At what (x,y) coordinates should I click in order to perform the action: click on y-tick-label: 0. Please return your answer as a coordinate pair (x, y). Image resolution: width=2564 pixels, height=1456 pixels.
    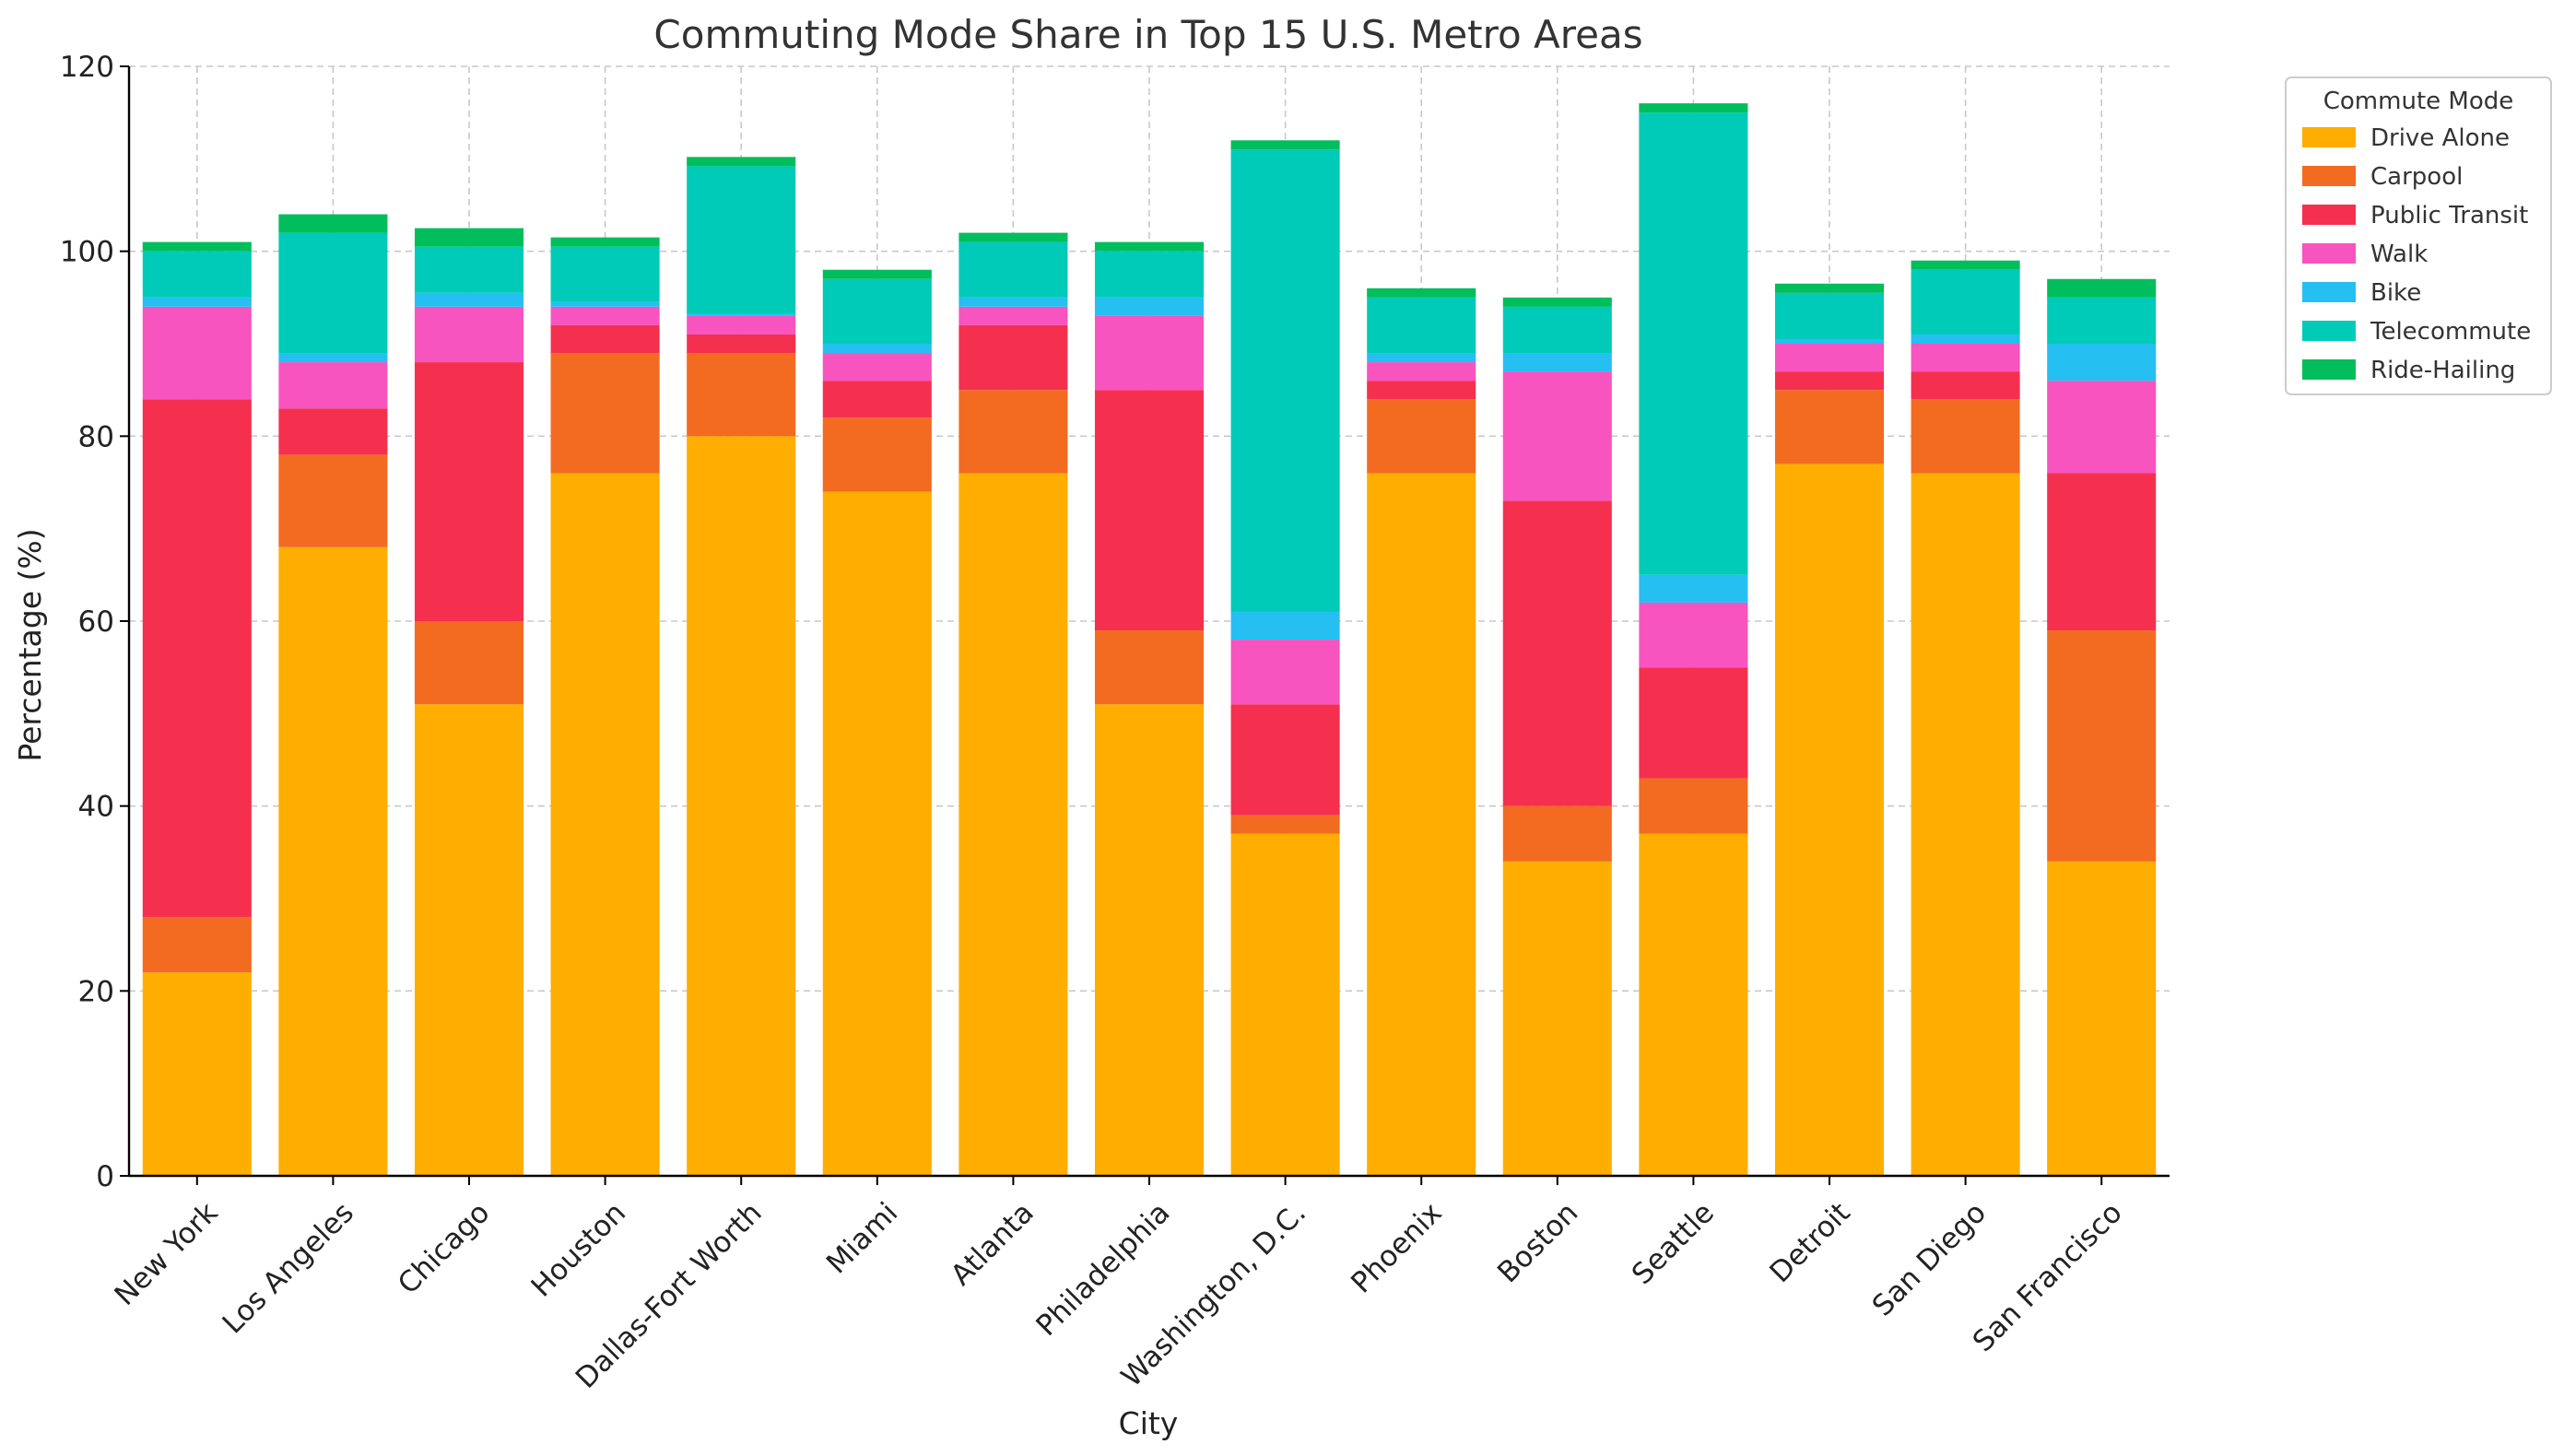
    Looking at the image, I should click on (105, 1176).